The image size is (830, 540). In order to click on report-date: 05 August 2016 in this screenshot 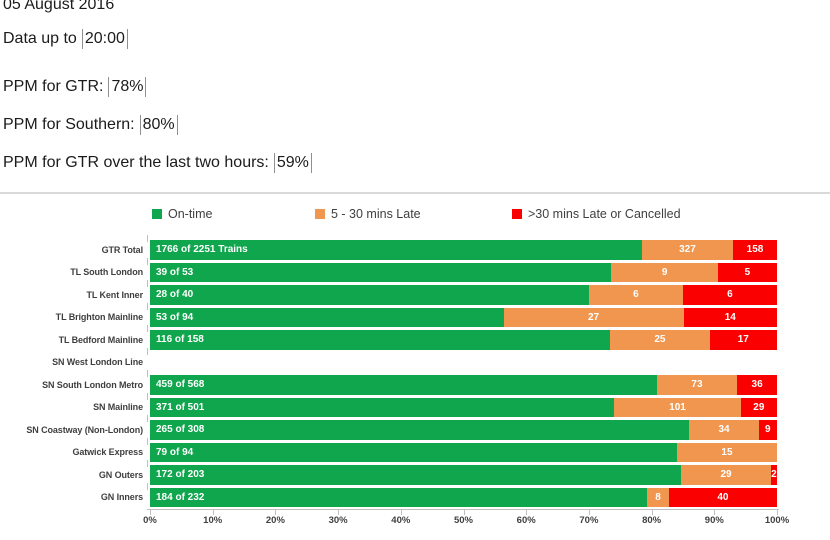, I will do `click(59, 6)`.